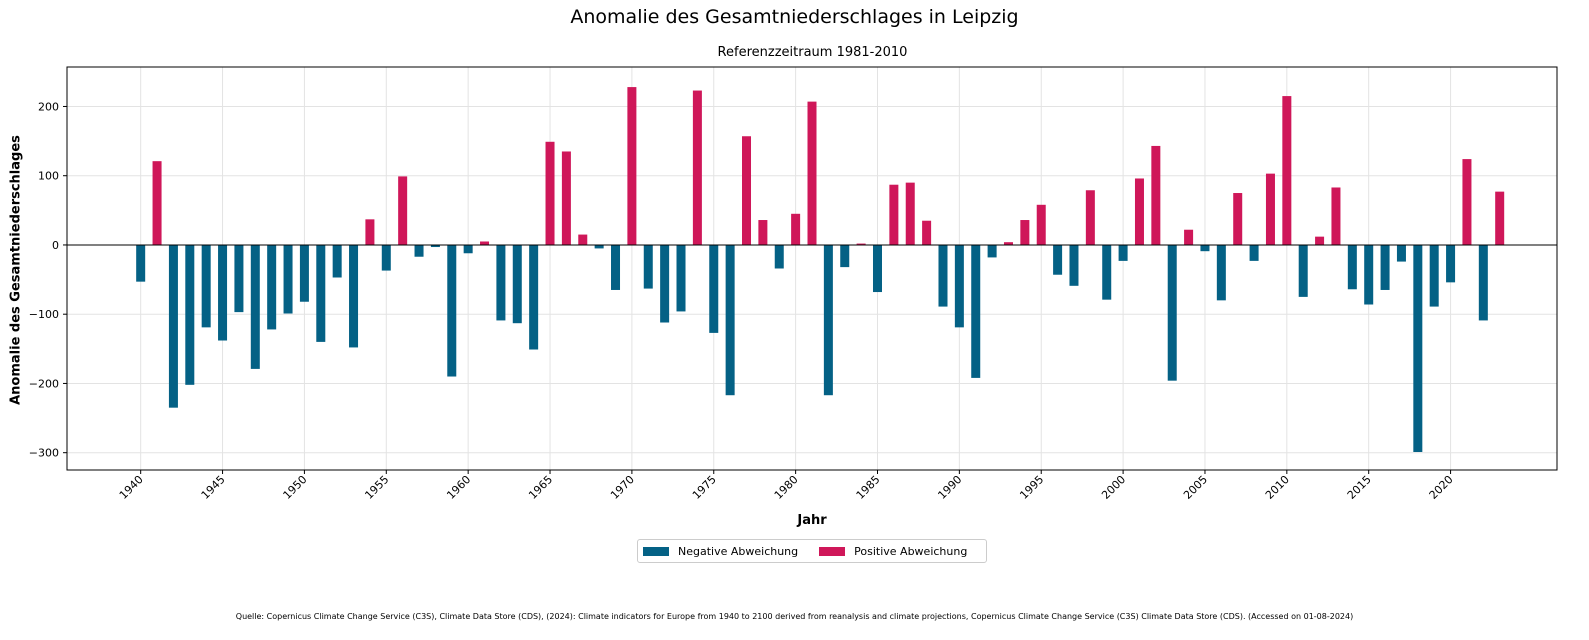 The width and height of the screenshot is (1589, 640). What do you see at coordinates (763, 232) in the screenshot?
I see `bar-1978` at bounding box center [763, 232].